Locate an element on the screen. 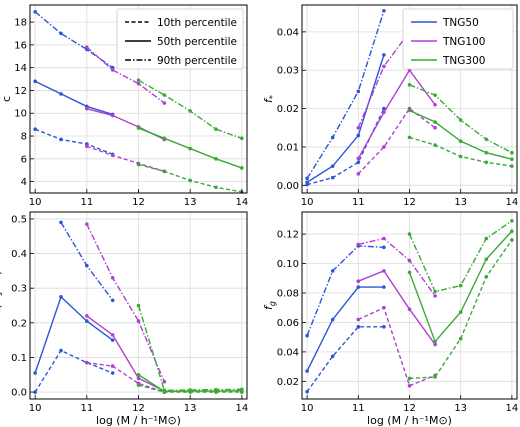 The height and width of the screenshot is (427, 520). y-tick-label: 0.00 is located at coordinates (288, 186).